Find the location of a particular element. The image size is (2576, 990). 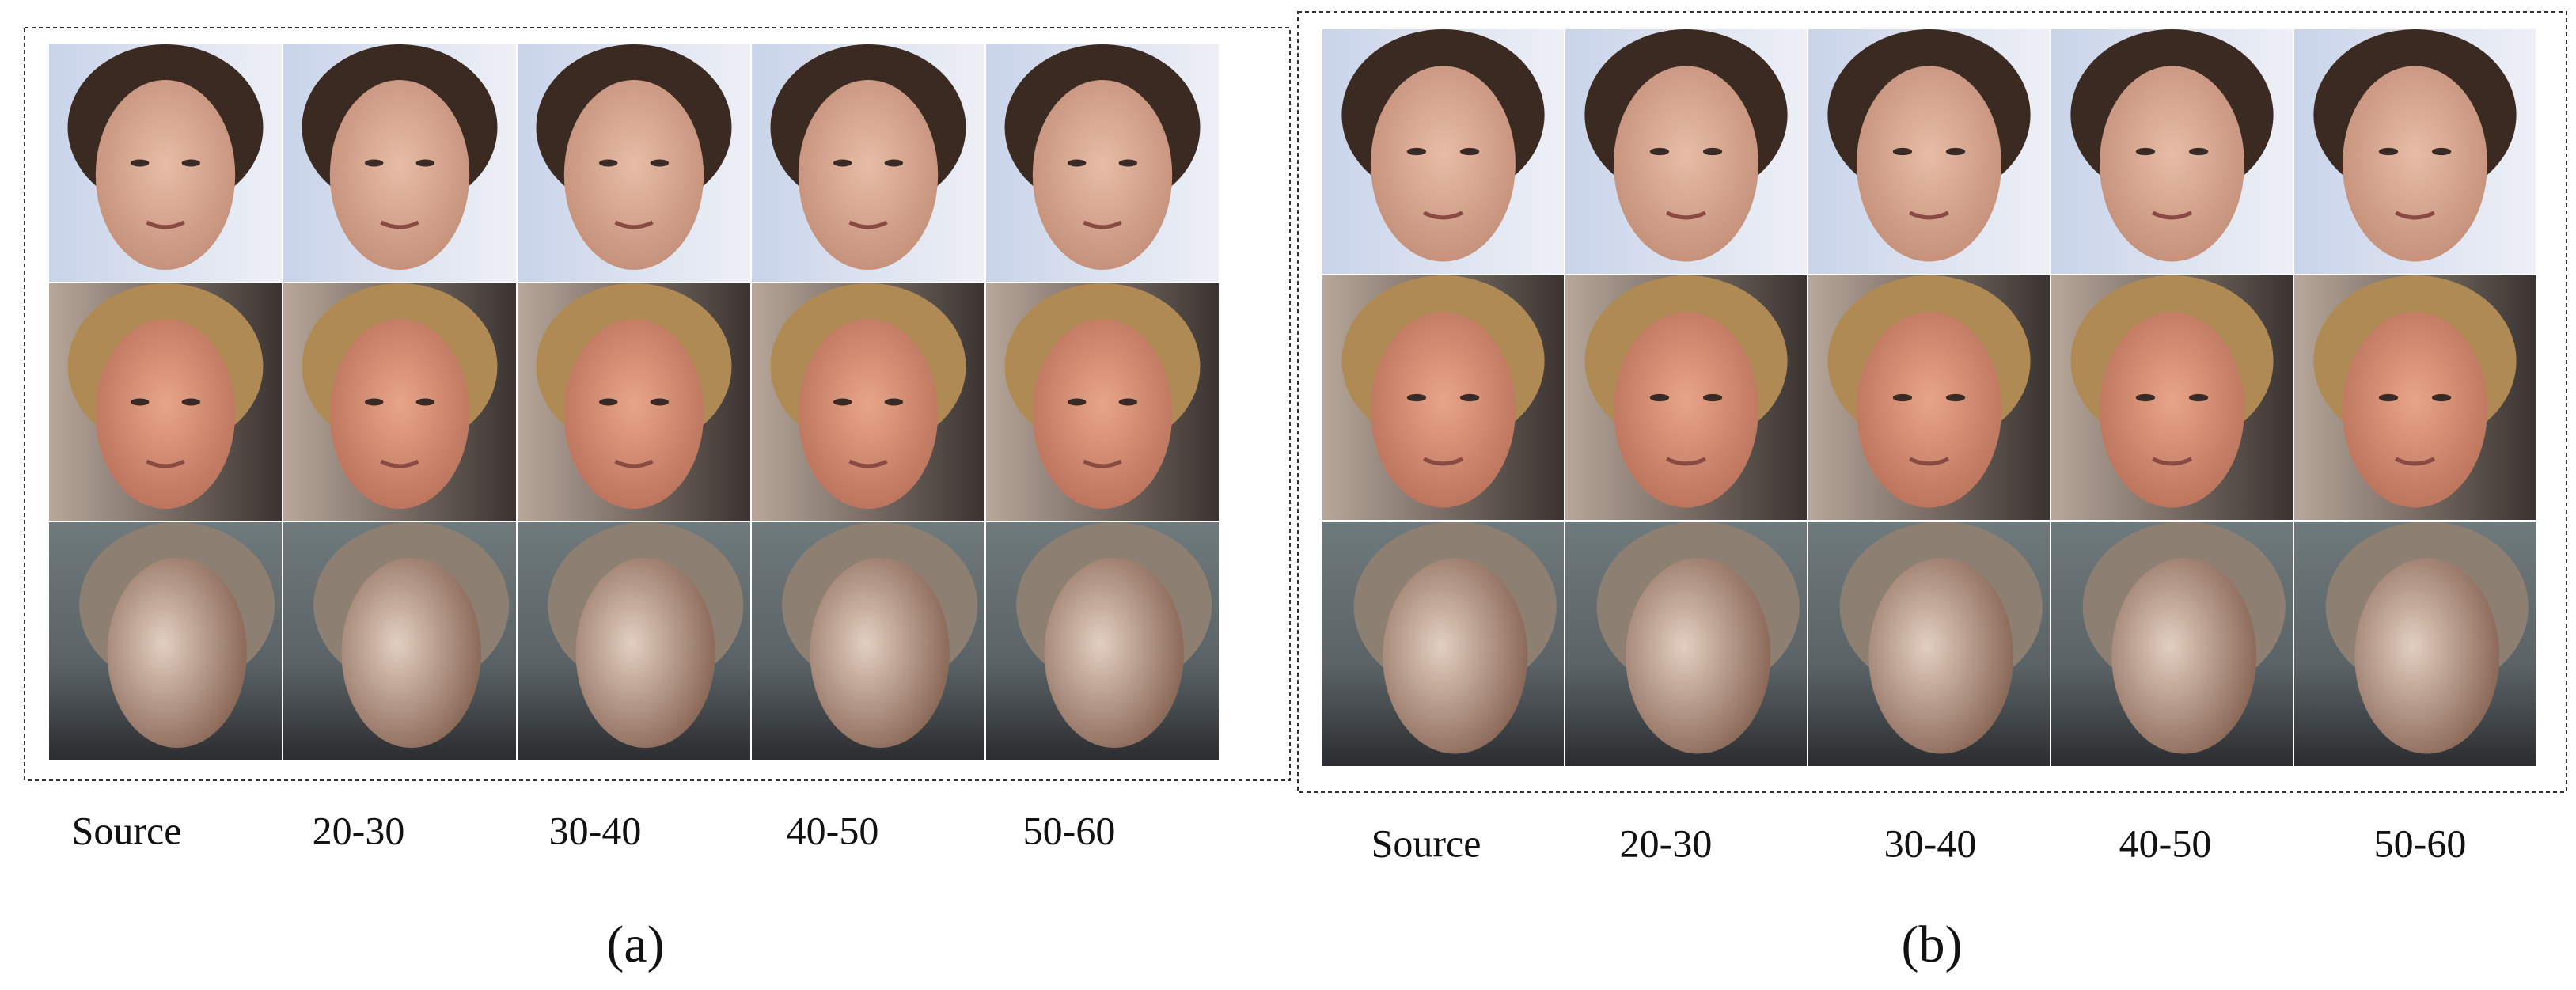

panel-label: (a) is located at coordinates (635, 944).